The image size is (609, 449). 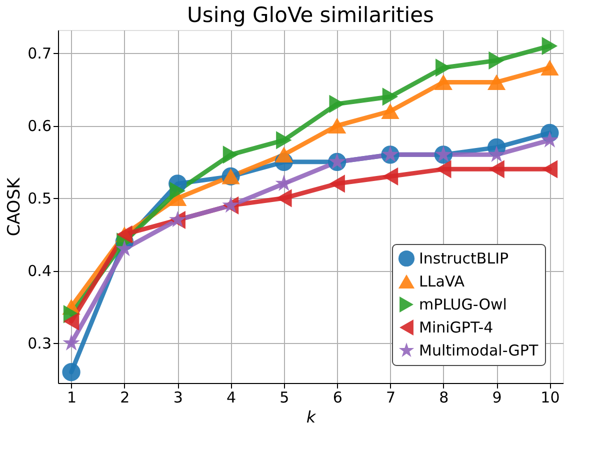 I want to click on y-tick-label: 0.5, so click(x=40, y=199).